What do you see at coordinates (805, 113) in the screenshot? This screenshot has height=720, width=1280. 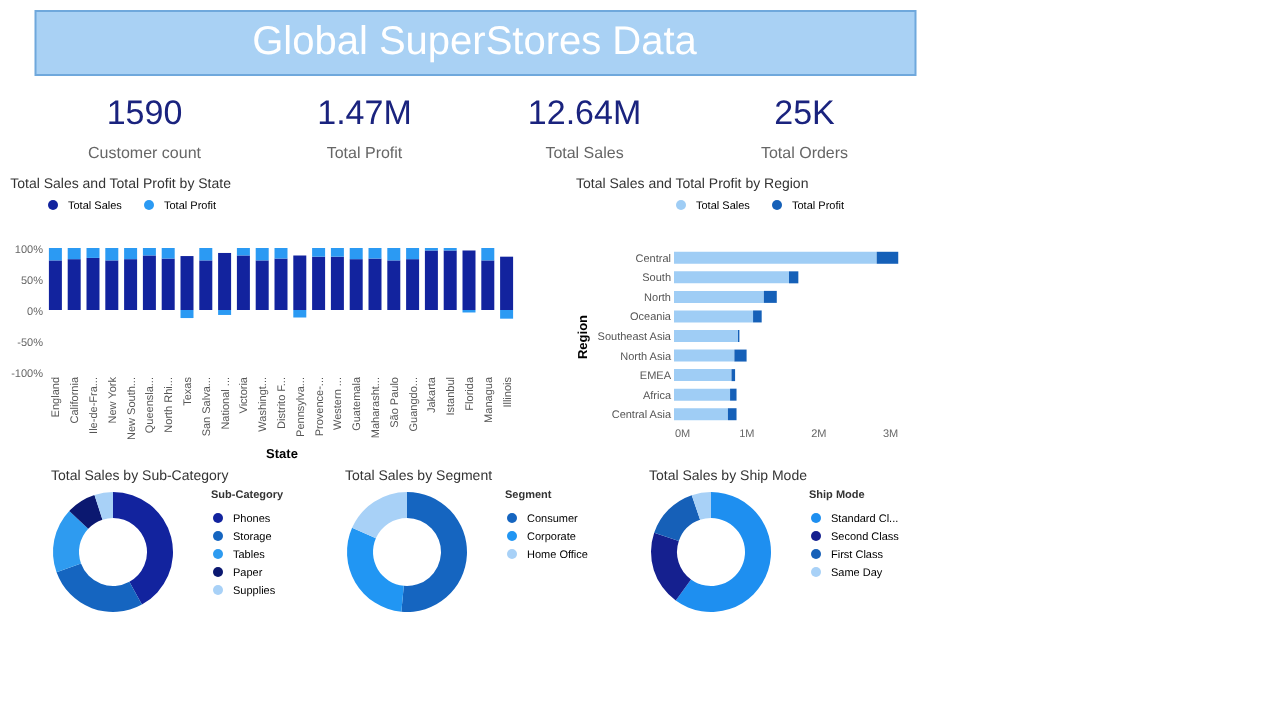 I see `text: 25K` at bounding box center [805, 113].